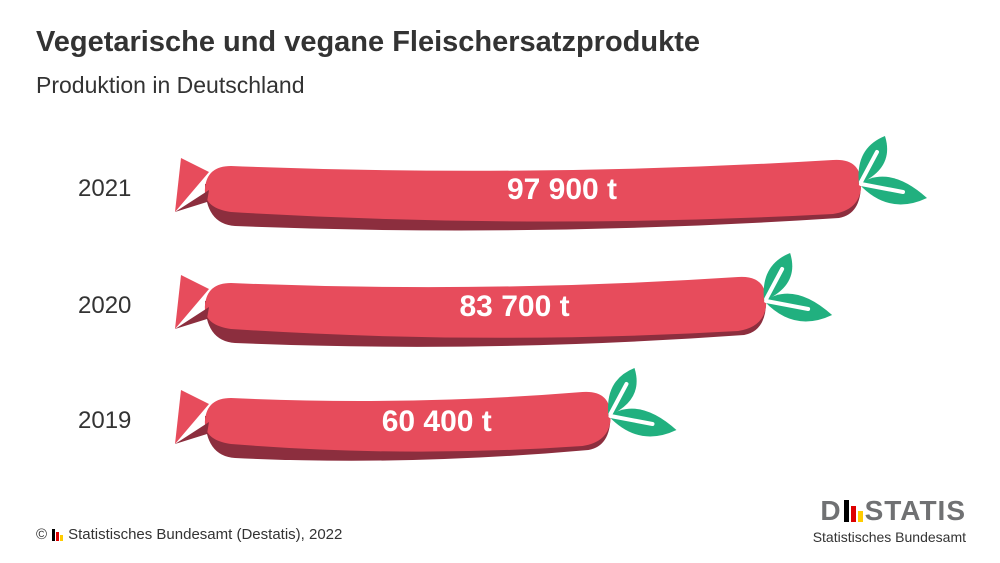  I want to click on sausage-body-2021, so click(533, 190).